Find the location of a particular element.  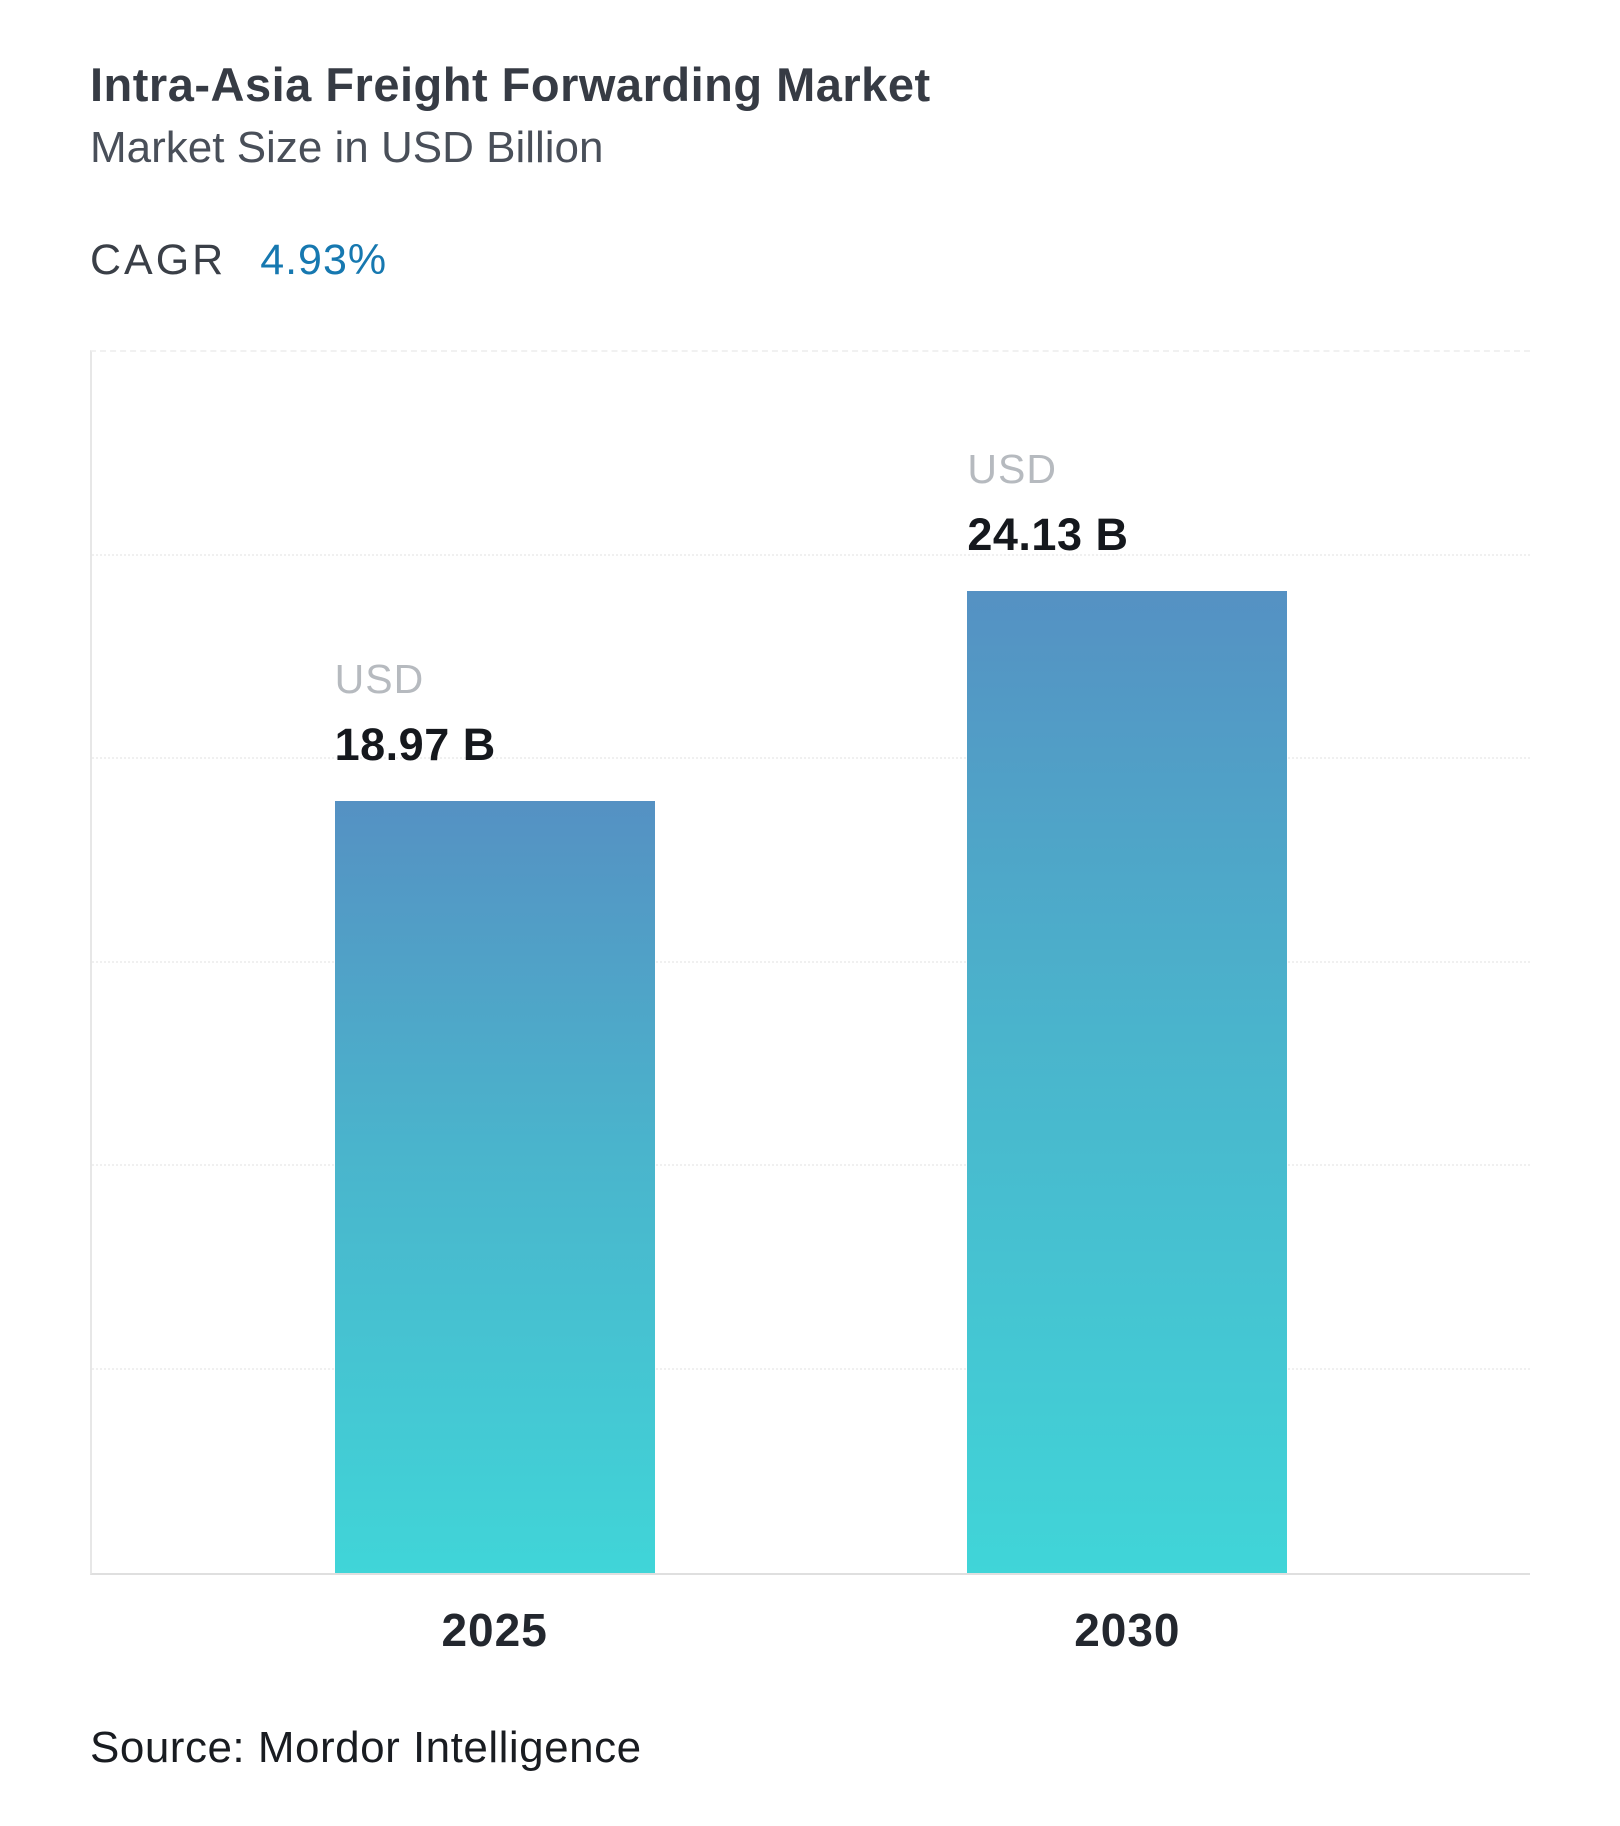

bar-value-text: 18.97 B is located at coordinates (415, 745).